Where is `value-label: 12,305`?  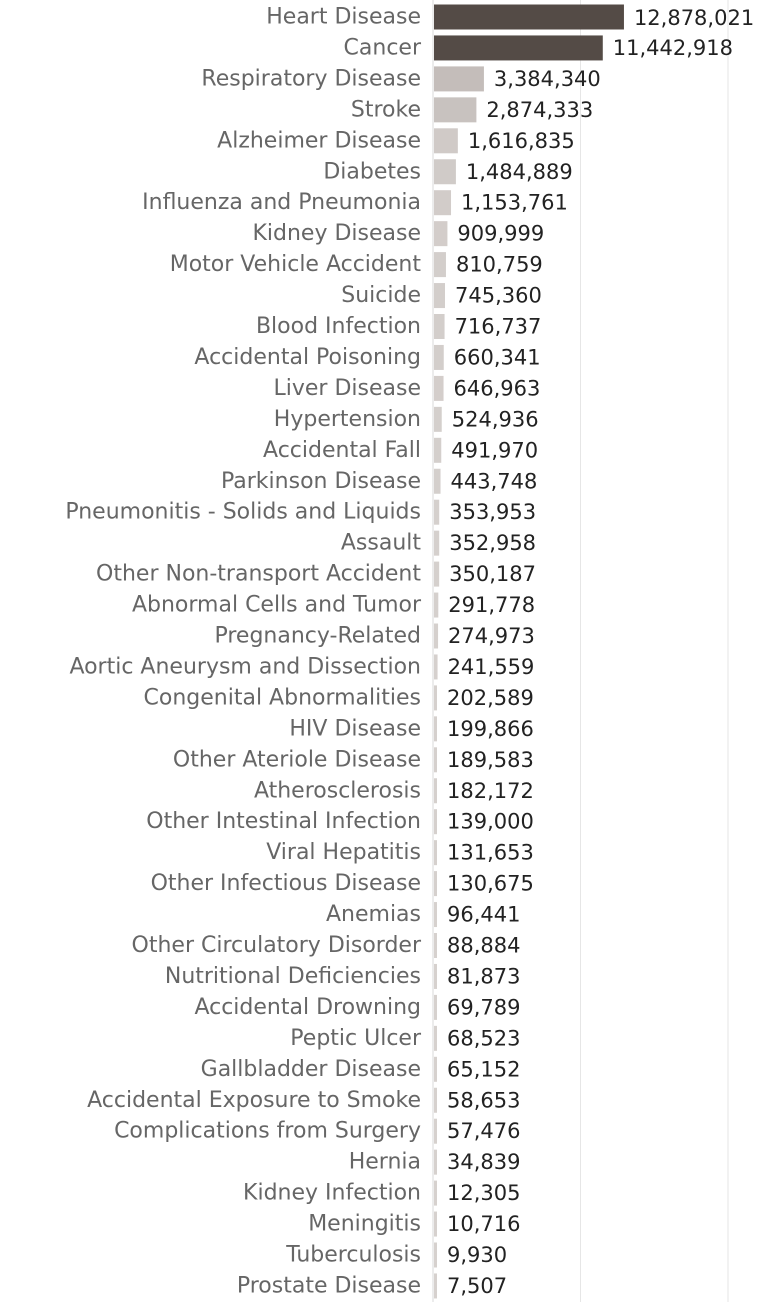
value-label: 12,305 is located at coordinates (483, 1193).